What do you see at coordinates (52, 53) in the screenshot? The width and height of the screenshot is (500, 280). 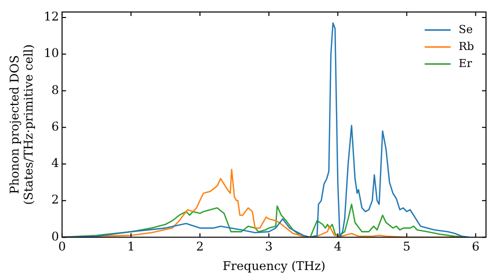 I see `y-tick-label: 10` at bounding box center [52, 53].